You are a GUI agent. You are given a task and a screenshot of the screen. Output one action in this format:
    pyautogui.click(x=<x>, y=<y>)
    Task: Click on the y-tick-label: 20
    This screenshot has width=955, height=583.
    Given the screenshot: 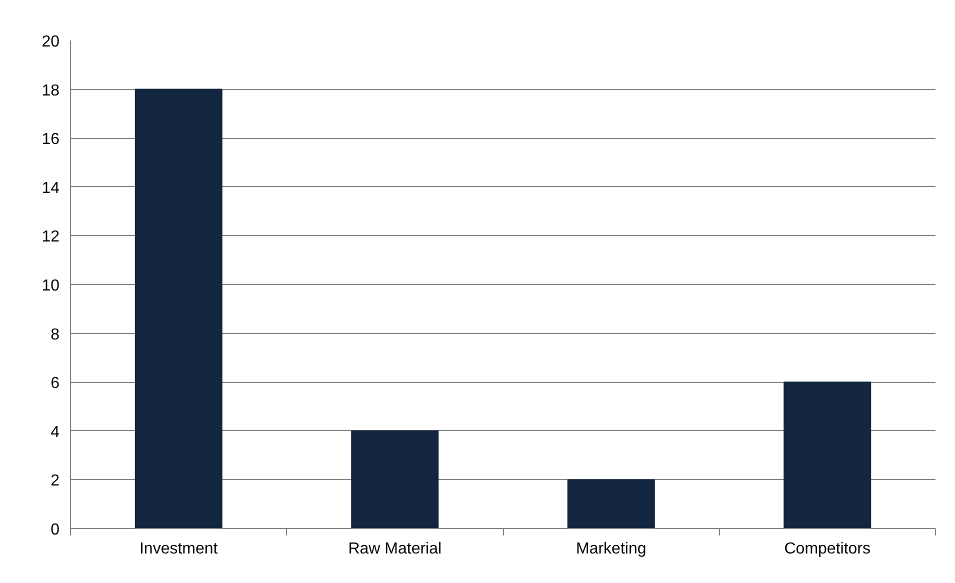 What is the action you would take?
    pyautogui.click(x=51, y=42)
    